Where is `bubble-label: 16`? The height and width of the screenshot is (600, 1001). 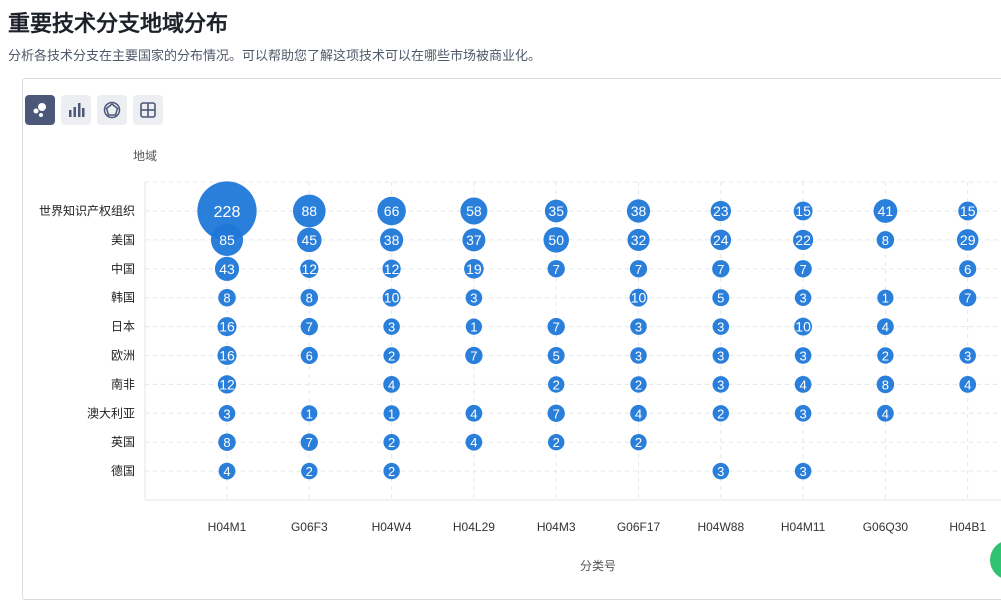
bubble-label: 16 is located at coordinates (227, 356).